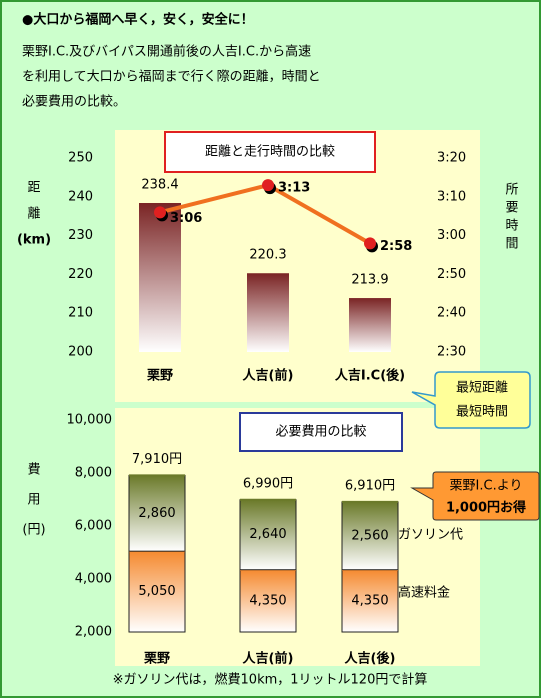 The height and width of the screenshot is (698, 541). I want to click on y-tick-label: 8,000, so click(93, 473).